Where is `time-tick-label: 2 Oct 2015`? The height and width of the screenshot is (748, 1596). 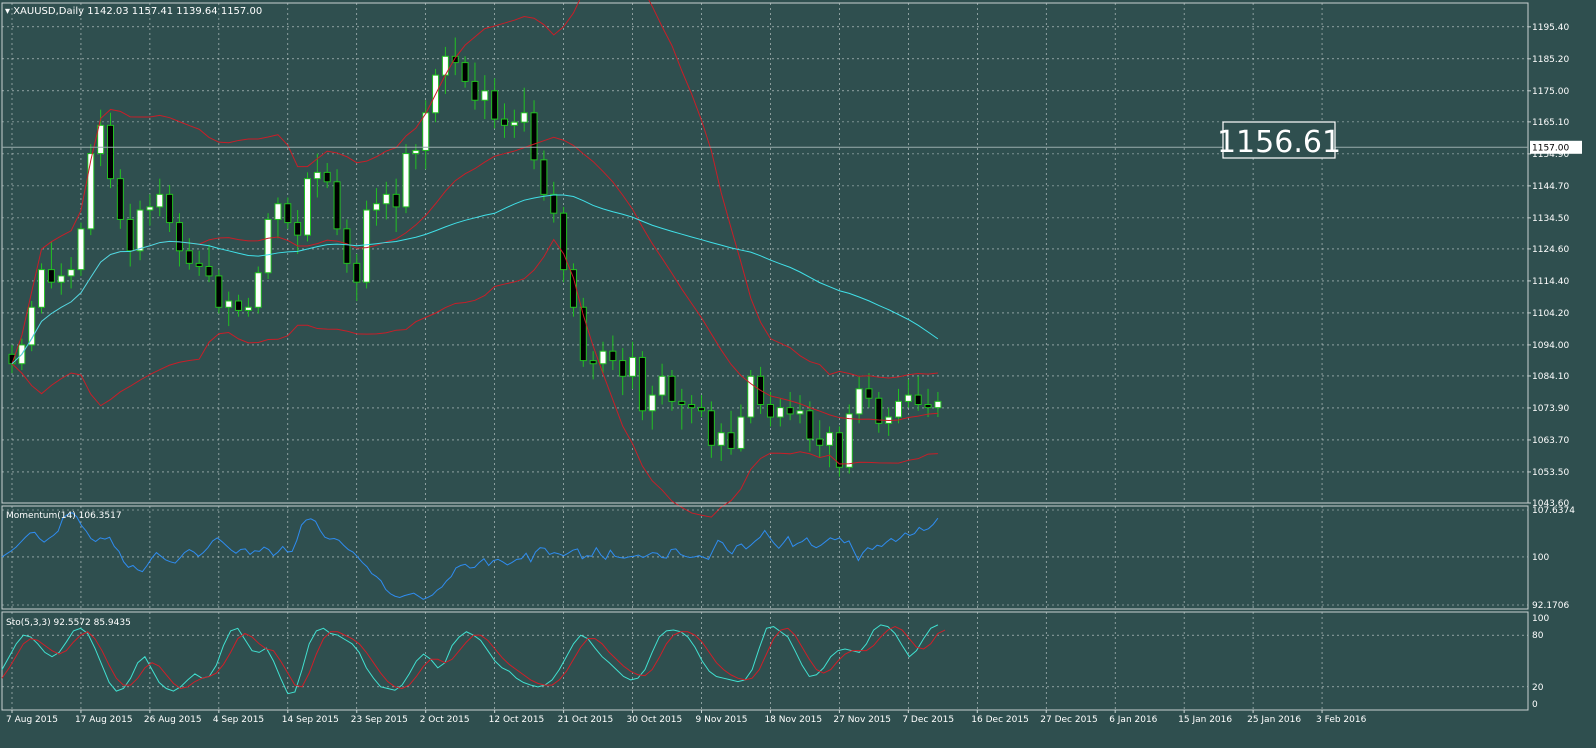 time-tick-label: 2 Oct 2015 is located at coordinates (445, 720).